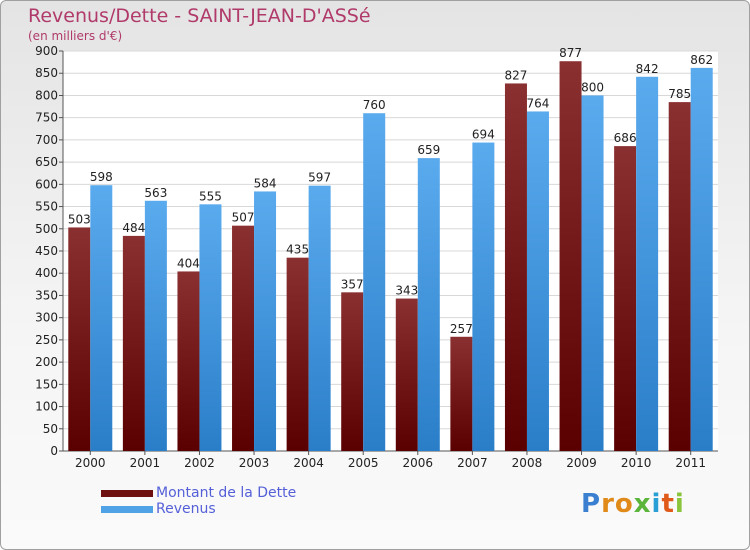 Image resolution: width=750 pixels, height=550 pixels. What do you see at coordinates (581, 463) in the screenshot?
I see `x-tick-label: 2009` at bounding box center [581, 463].